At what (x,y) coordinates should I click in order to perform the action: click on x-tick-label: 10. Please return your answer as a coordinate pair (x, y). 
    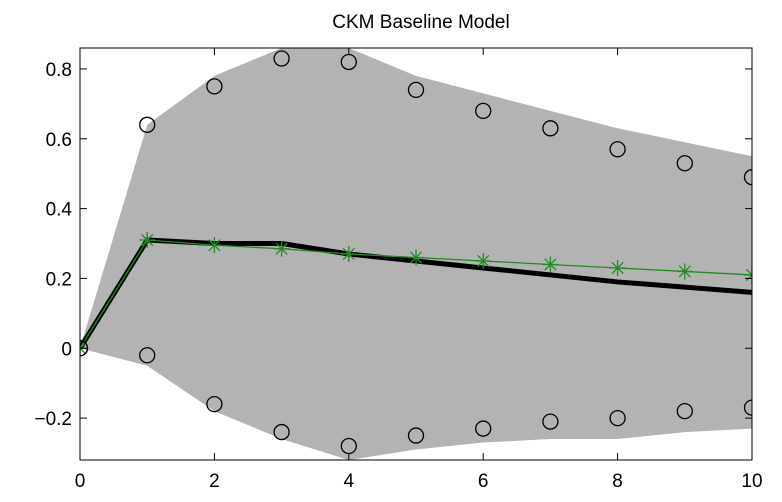
    Looking at the image, I should click on (751, 481).